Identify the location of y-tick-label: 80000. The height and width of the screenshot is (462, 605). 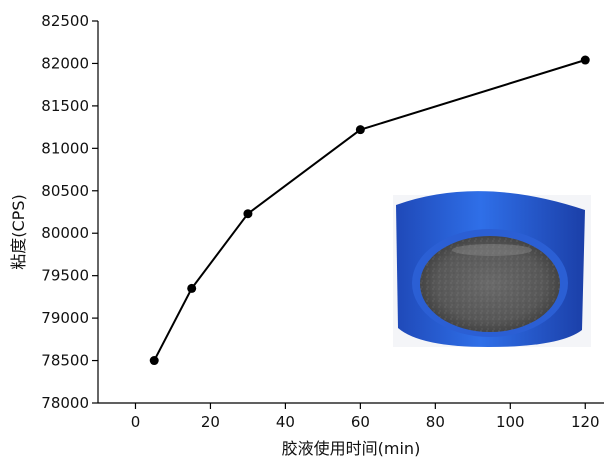
(65, 233).